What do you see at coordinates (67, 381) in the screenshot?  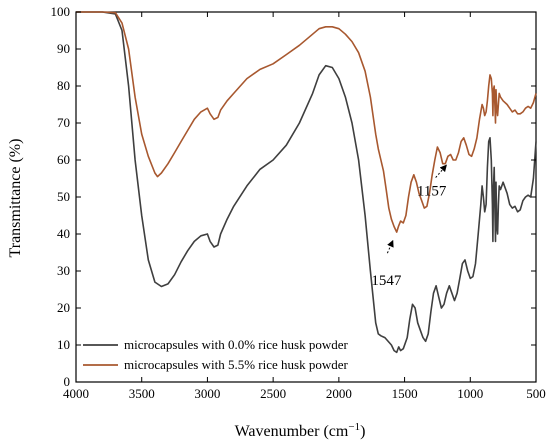 I see `y-tick-label: 0` at bounding box center [67, 381].